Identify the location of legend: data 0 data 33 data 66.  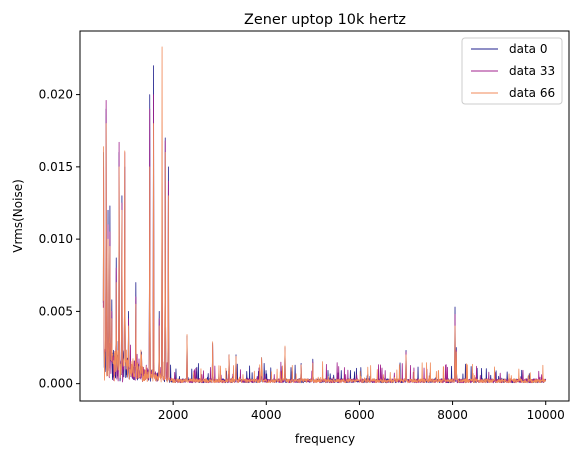
(512, 71).